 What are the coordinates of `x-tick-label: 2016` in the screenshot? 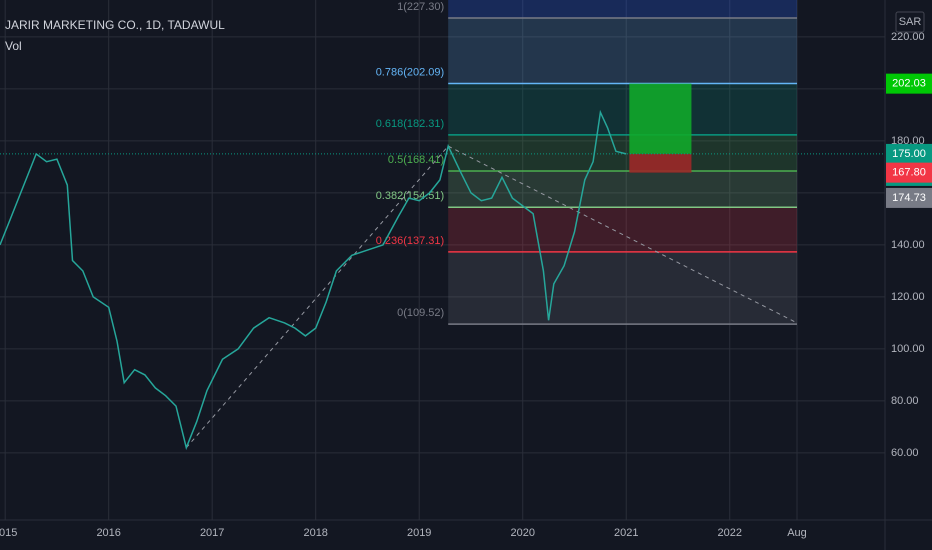 It's located at (108, 533).